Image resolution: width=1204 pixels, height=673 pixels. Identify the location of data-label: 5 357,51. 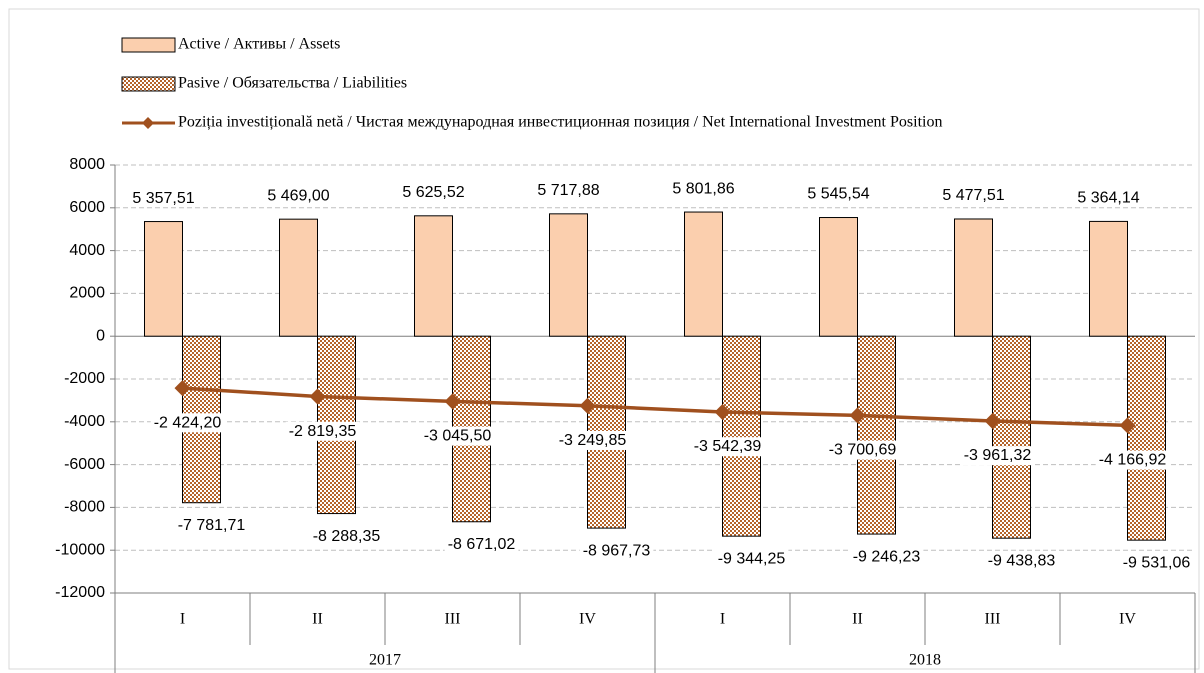
(163, 198).